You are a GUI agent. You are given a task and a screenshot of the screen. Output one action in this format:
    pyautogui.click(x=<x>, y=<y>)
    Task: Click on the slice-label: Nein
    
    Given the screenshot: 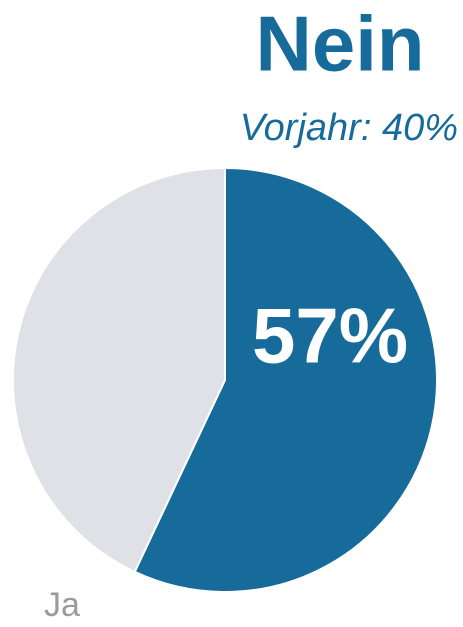 What is the action you would take?
    pyautogui.click(x=339, y=44)
    